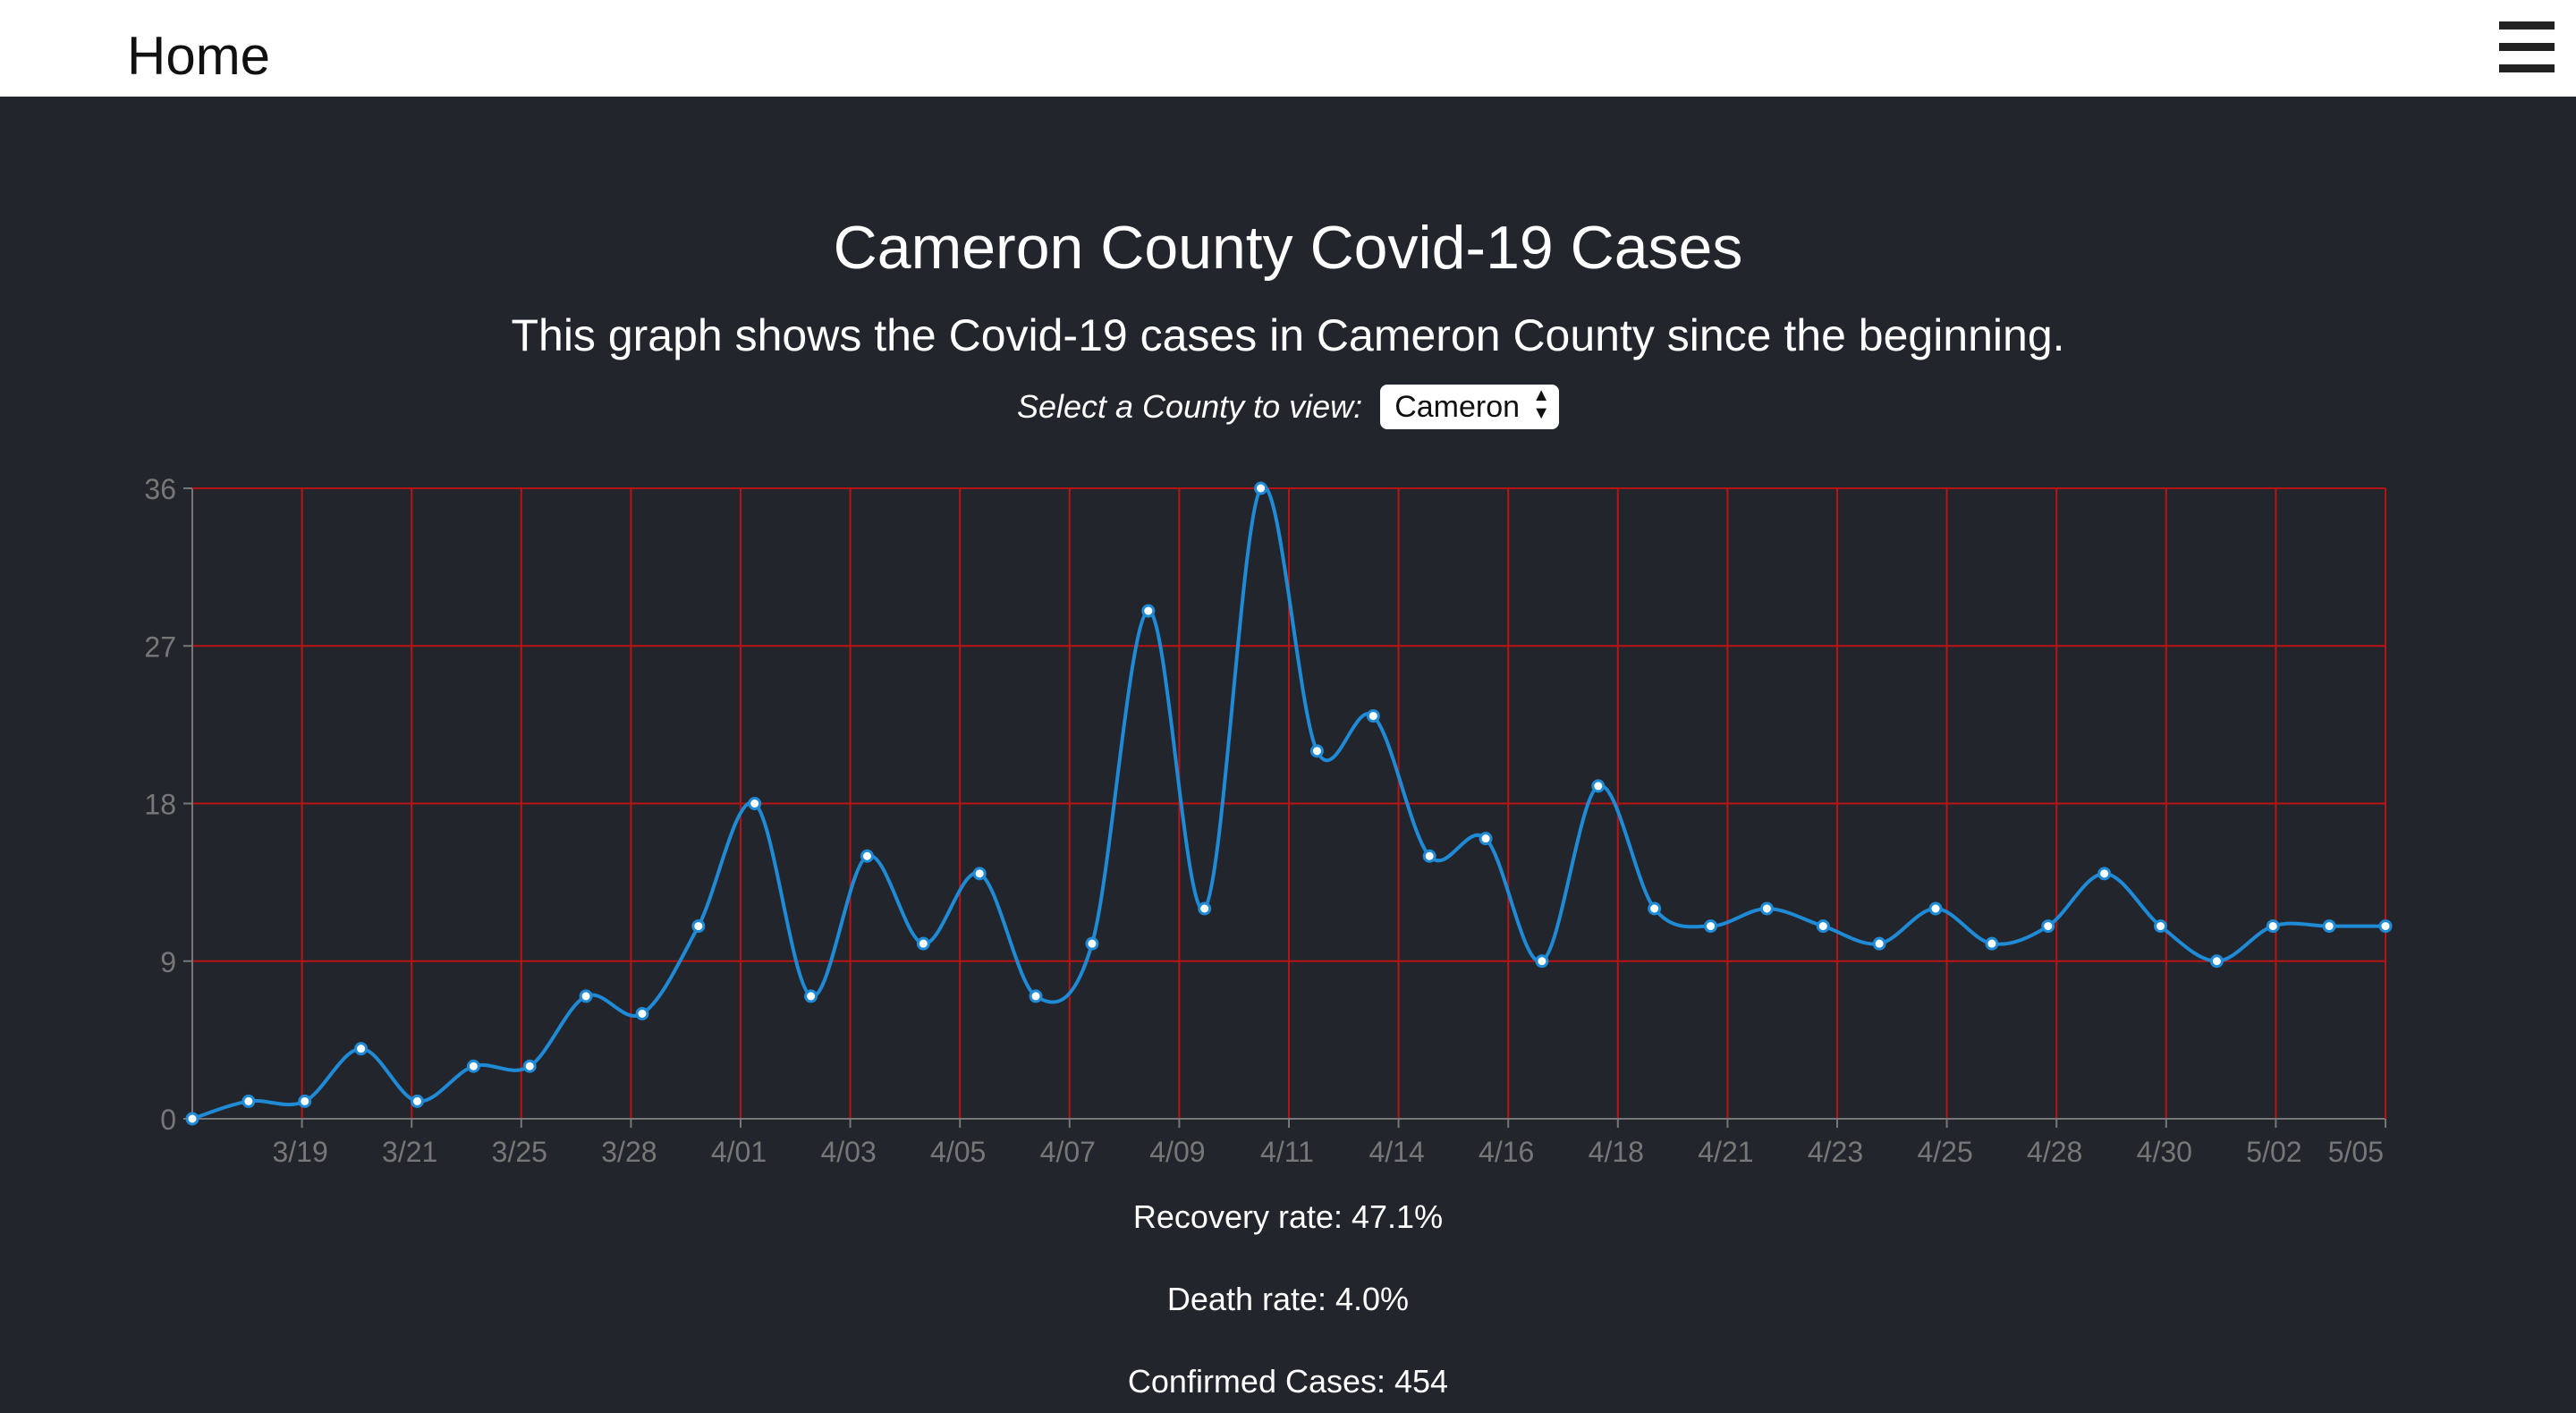 The height and width of the screenshot is (1413, 2576). Describe the element at coordinates (160, 805) in the screenshot. I see `y-tick-label: 18` at that location.